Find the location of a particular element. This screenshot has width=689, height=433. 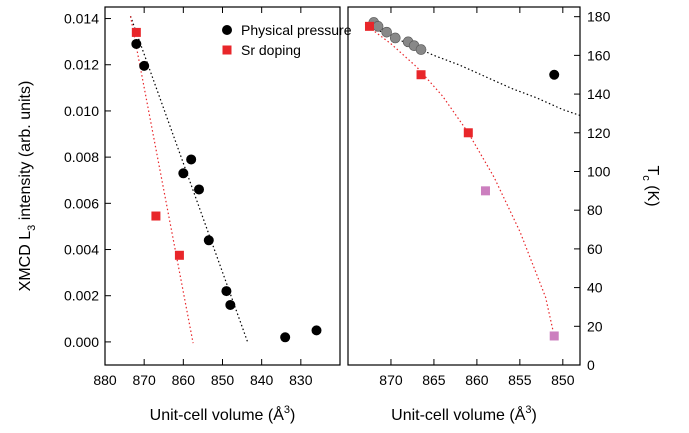

y-tick-label: 20 is located at coordinates (595, 326).